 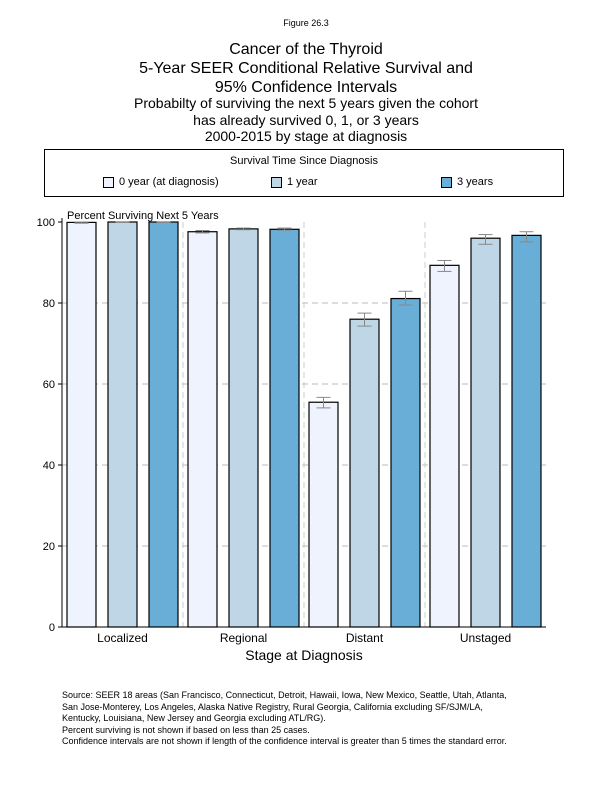 What do you see at coordinates (122, 638) in the screenshot?
I see `x-tick-label: Localized` at bounding box center [122, 638].